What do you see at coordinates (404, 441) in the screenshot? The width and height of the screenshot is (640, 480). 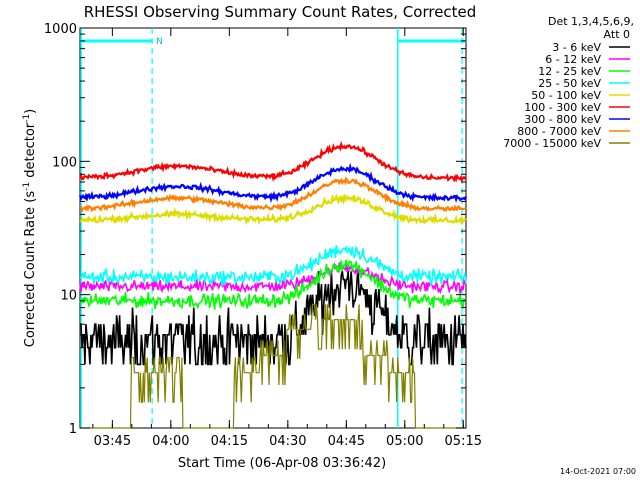 I see `x-tick-label-5: 05:00` at bounding box center [404, 441].